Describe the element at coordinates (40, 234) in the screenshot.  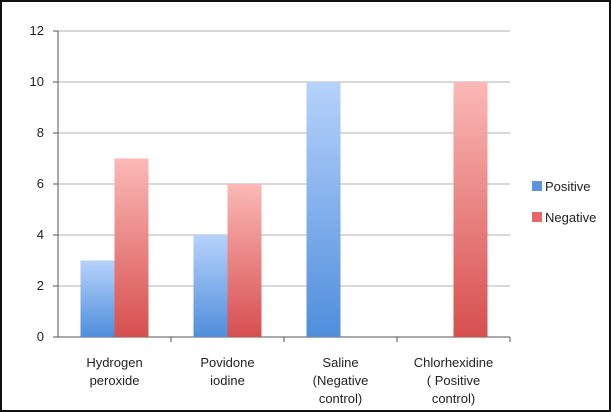
I see `y-tick-label: 4` at that location.